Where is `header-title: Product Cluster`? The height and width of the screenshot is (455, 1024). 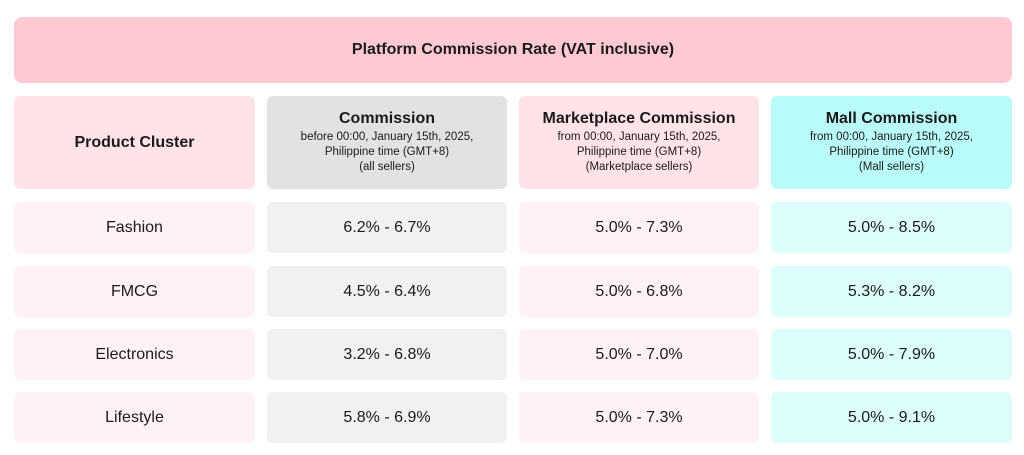
header-title: Product Cluster is located at coordinates (134, 142).